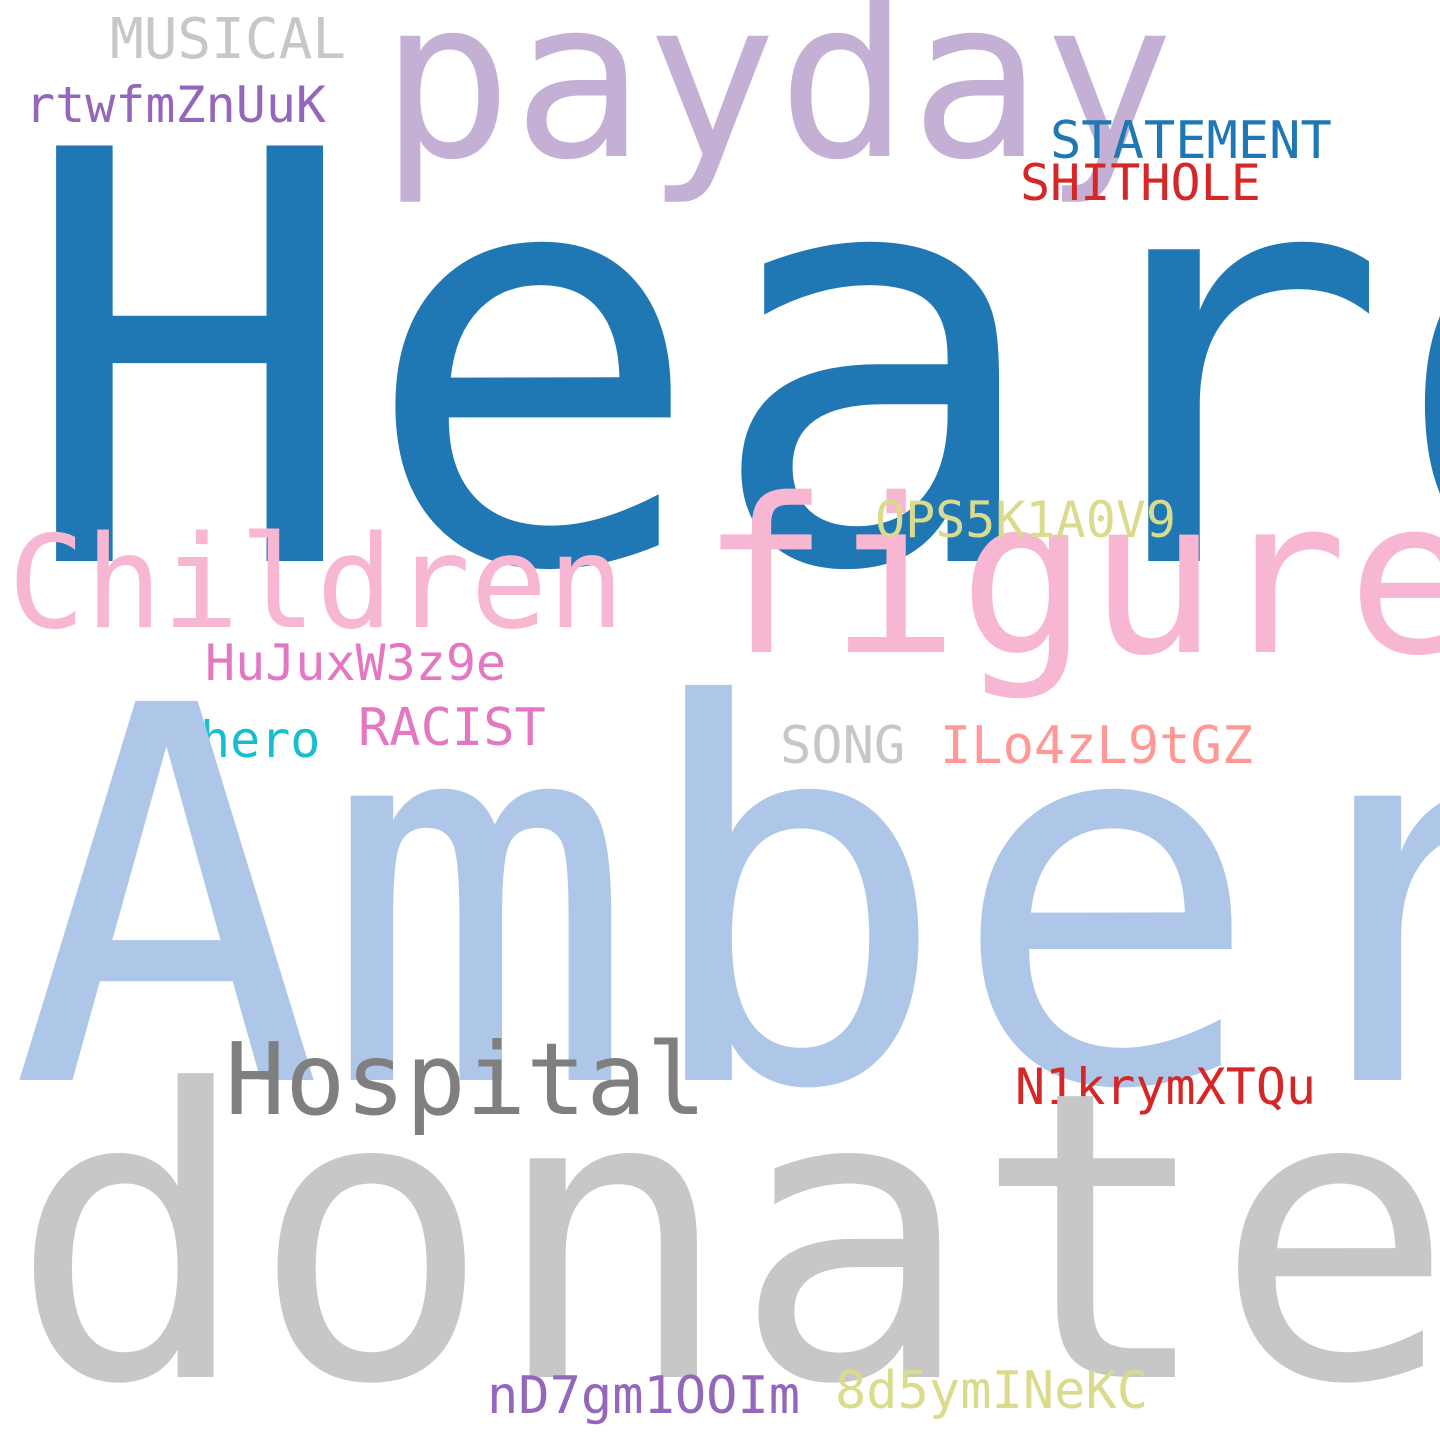 This screenshot has height=1440, width=1440. I want to click on word-song: SONG, so click(843, 746).